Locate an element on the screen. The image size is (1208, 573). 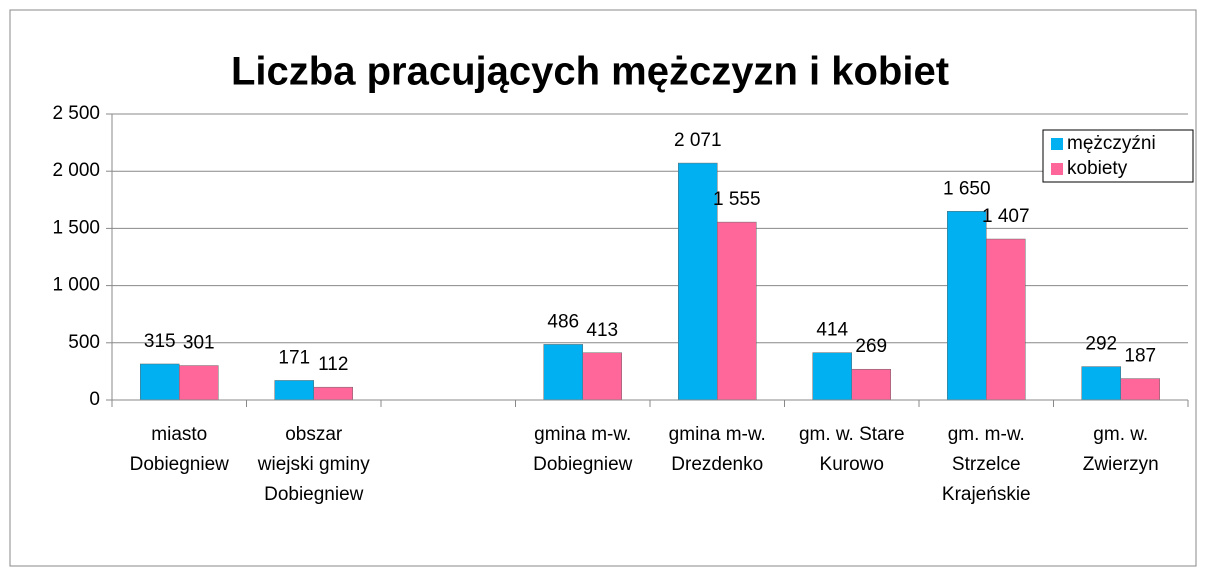
y-tick-label: 2 500 is located at coordinates (76, 113).